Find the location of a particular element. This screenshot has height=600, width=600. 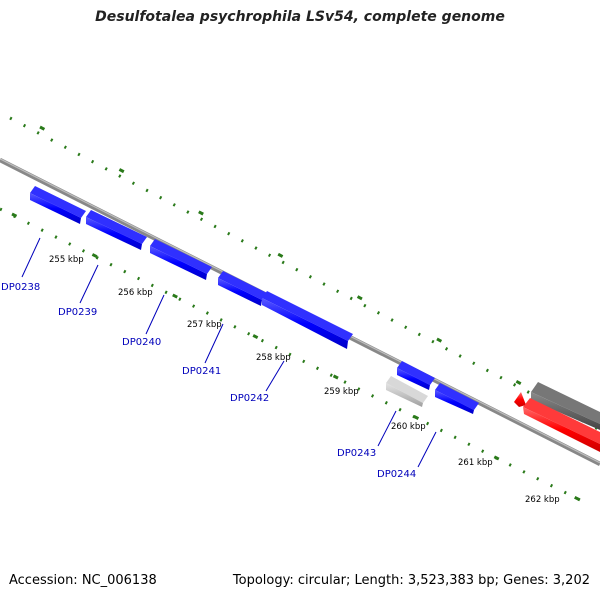

accession-text: Accession: NC_006138 is located at coordinates (83, 580).